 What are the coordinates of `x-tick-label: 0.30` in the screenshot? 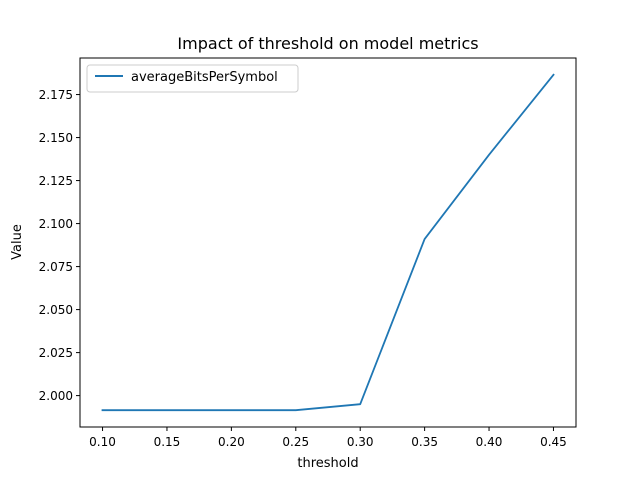 It's located at (360, 442).